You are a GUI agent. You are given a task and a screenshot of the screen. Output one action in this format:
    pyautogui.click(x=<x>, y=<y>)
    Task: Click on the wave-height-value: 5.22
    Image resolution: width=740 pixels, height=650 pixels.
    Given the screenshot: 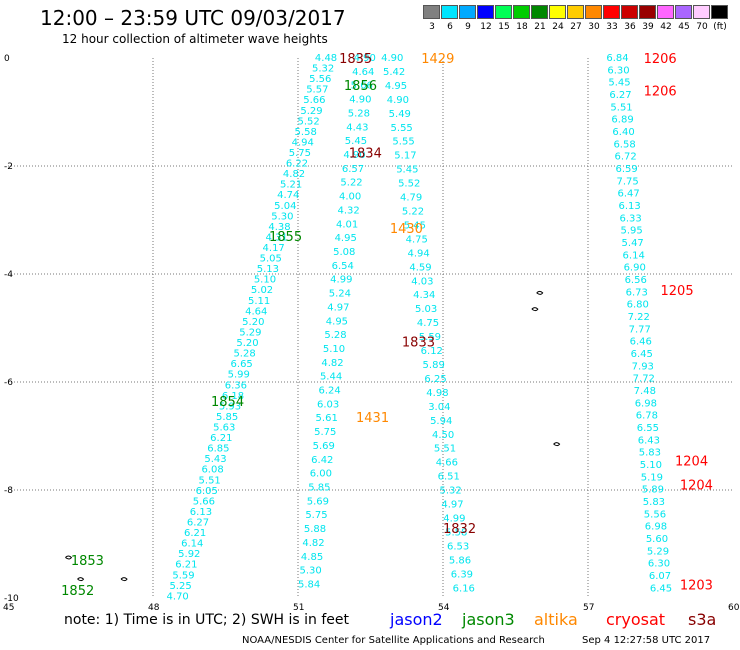 What is the action you would take?
    pyautogui.click(x=413, y=212)
    